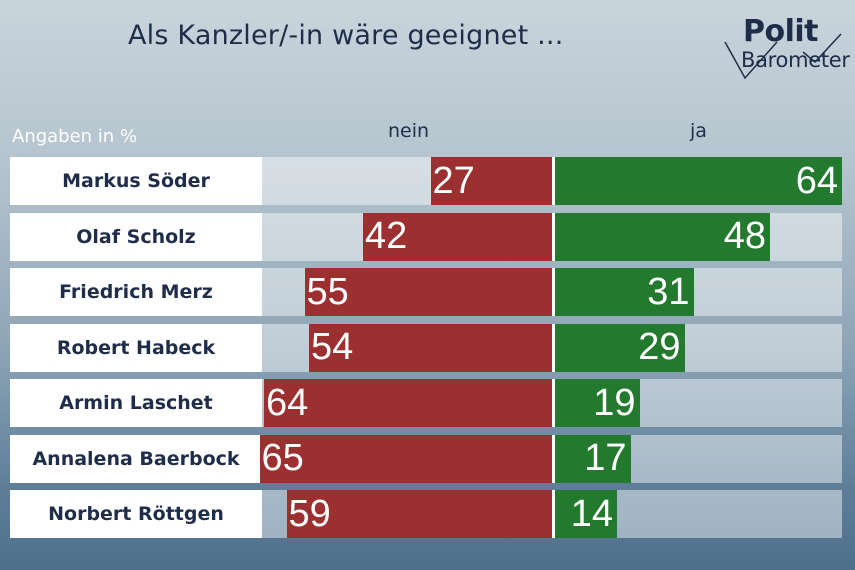  What do you see at coordinates (136, 181) in the screenshot?
I see `category-label: Markus Söder` at bounding box center [136, 181].